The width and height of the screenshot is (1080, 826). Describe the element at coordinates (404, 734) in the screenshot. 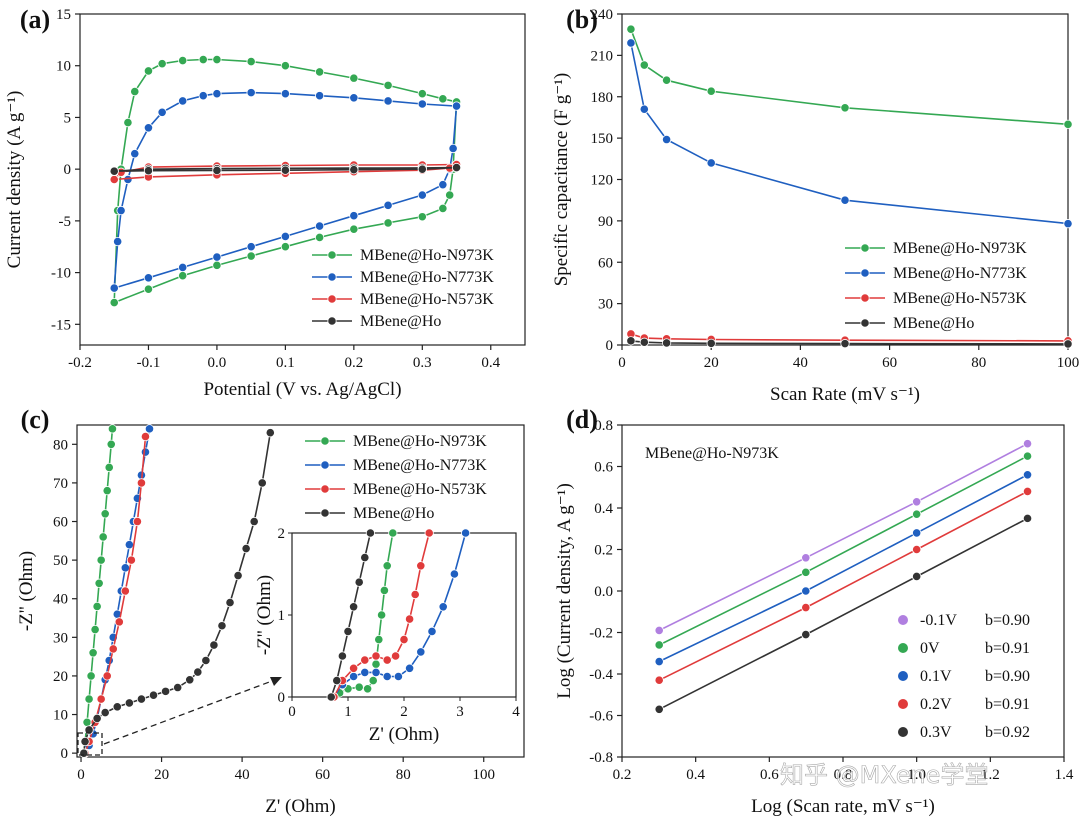

I see `c-inset-xlabel: Z' (Ohm)` at that location.